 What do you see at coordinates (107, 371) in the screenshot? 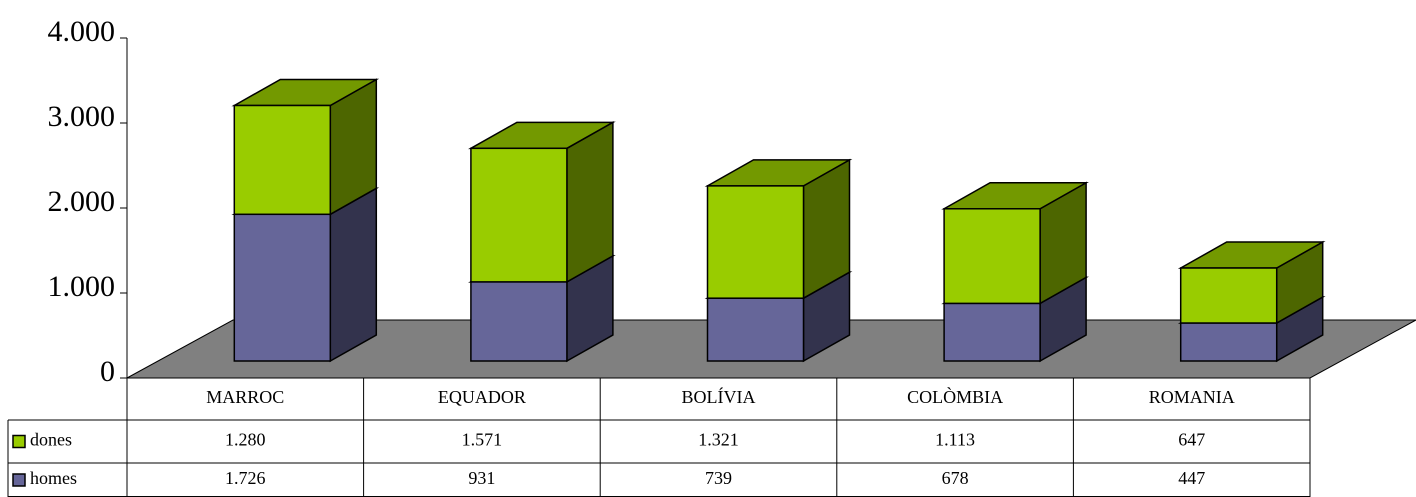
I see `y-tick-label: 0` at bounding box center [107, 371].